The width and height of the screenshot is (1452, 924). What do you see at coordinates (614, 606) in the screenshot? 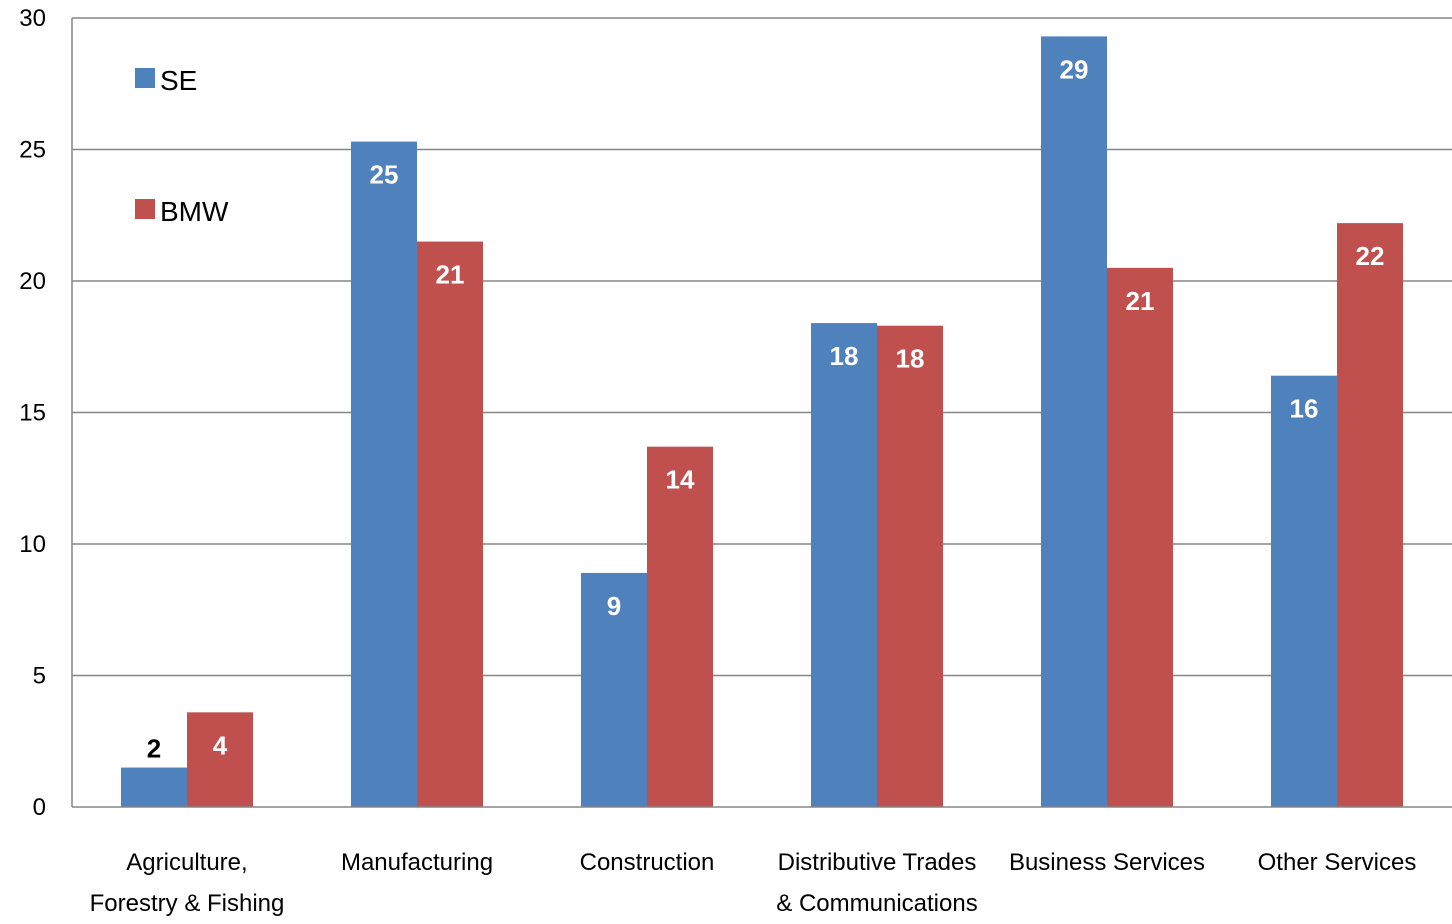
I see `data-label: 9` at bounding box center [614, 606].